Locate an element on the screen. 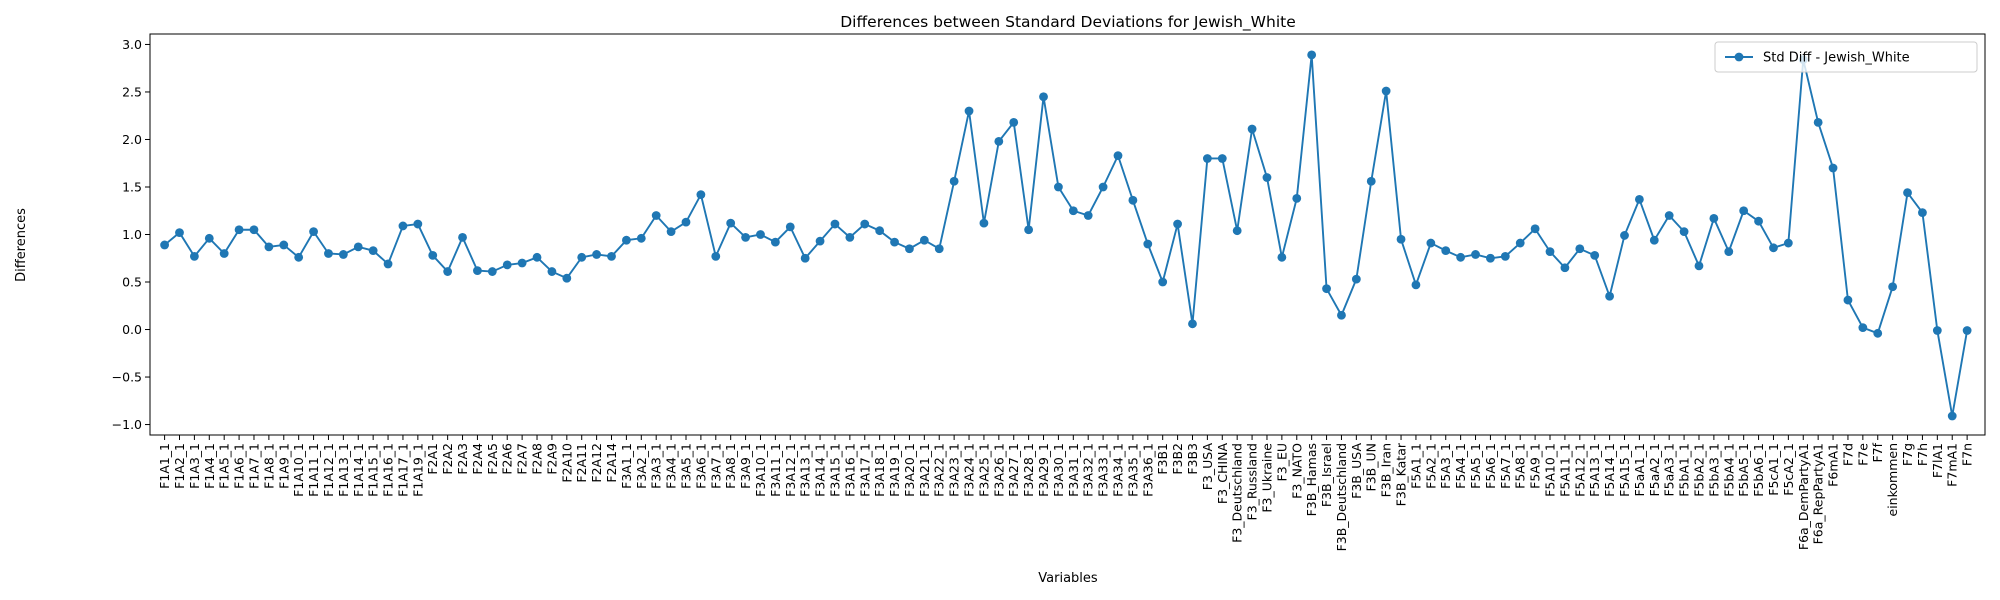 The height and width of the screenshot is (600, 2000). legend-marker is located at coordinates (1739, 57).